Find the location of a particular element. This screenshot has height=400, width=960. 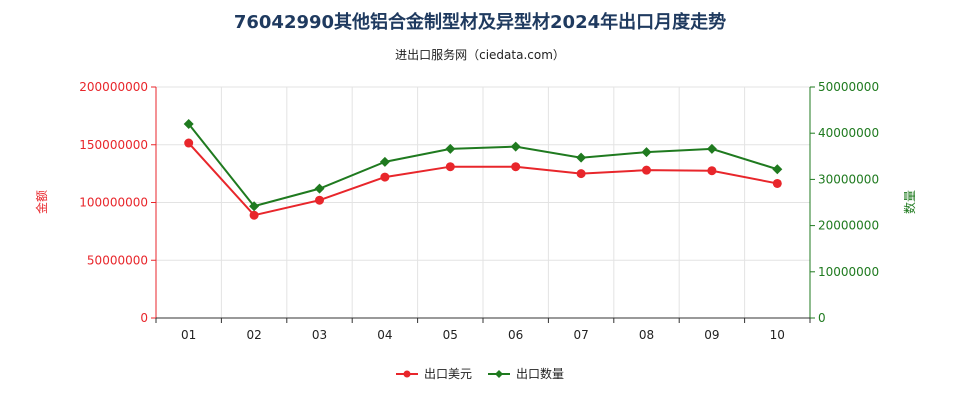

left-tick-label: 0 is located at coordinates (144, 318).